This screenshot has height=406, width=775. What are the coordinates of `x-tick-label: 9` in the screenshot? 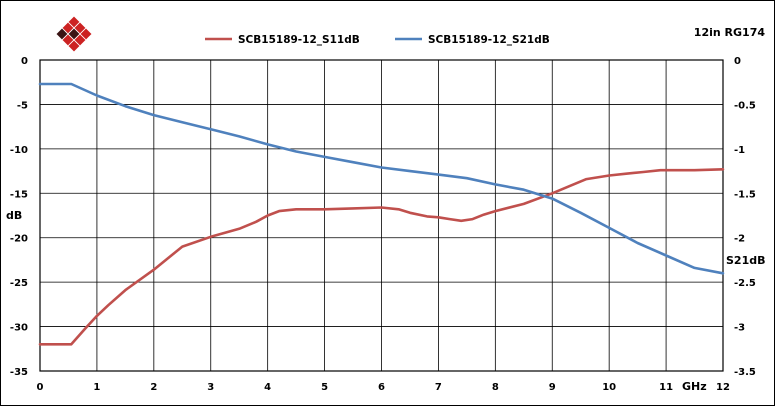 It's located at (552, 387).